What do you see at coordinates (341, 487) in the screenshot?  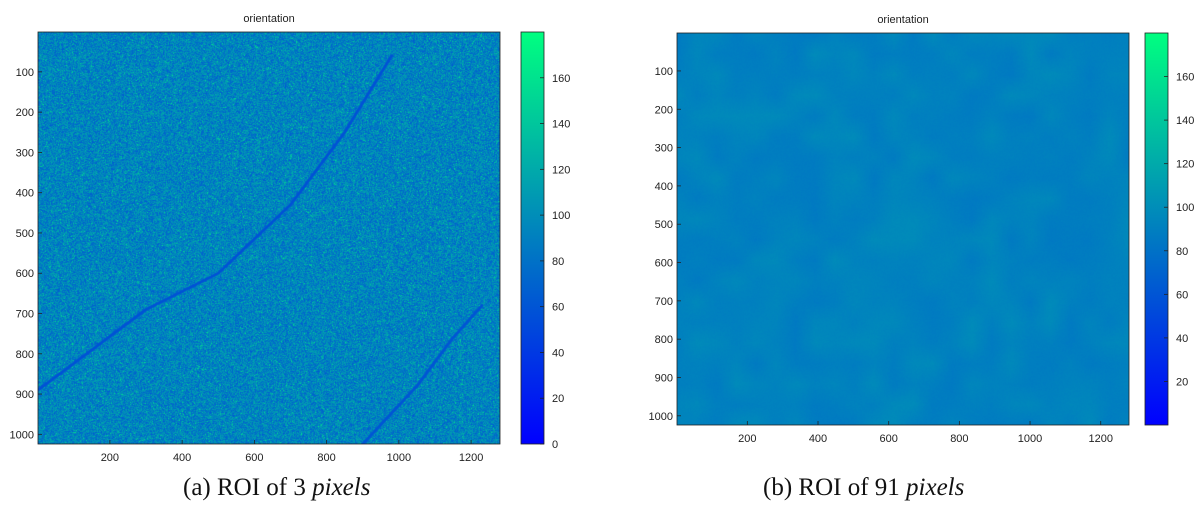 I see `caption-a-unit: pixels` at bounding box center [341, 487].